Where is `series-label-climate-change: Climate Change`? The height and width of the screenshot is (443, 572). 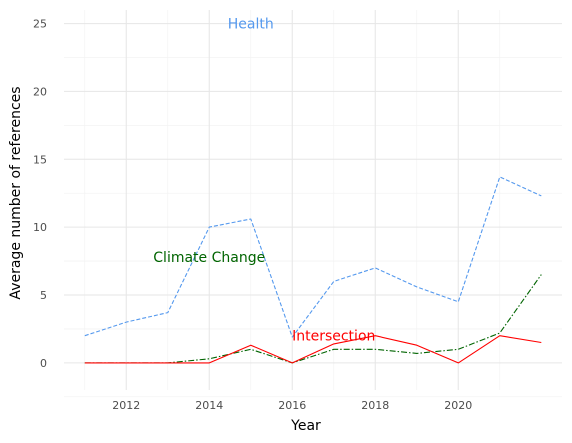
series-label-climate-change: Climate Change is located at coordinates (209, 258).